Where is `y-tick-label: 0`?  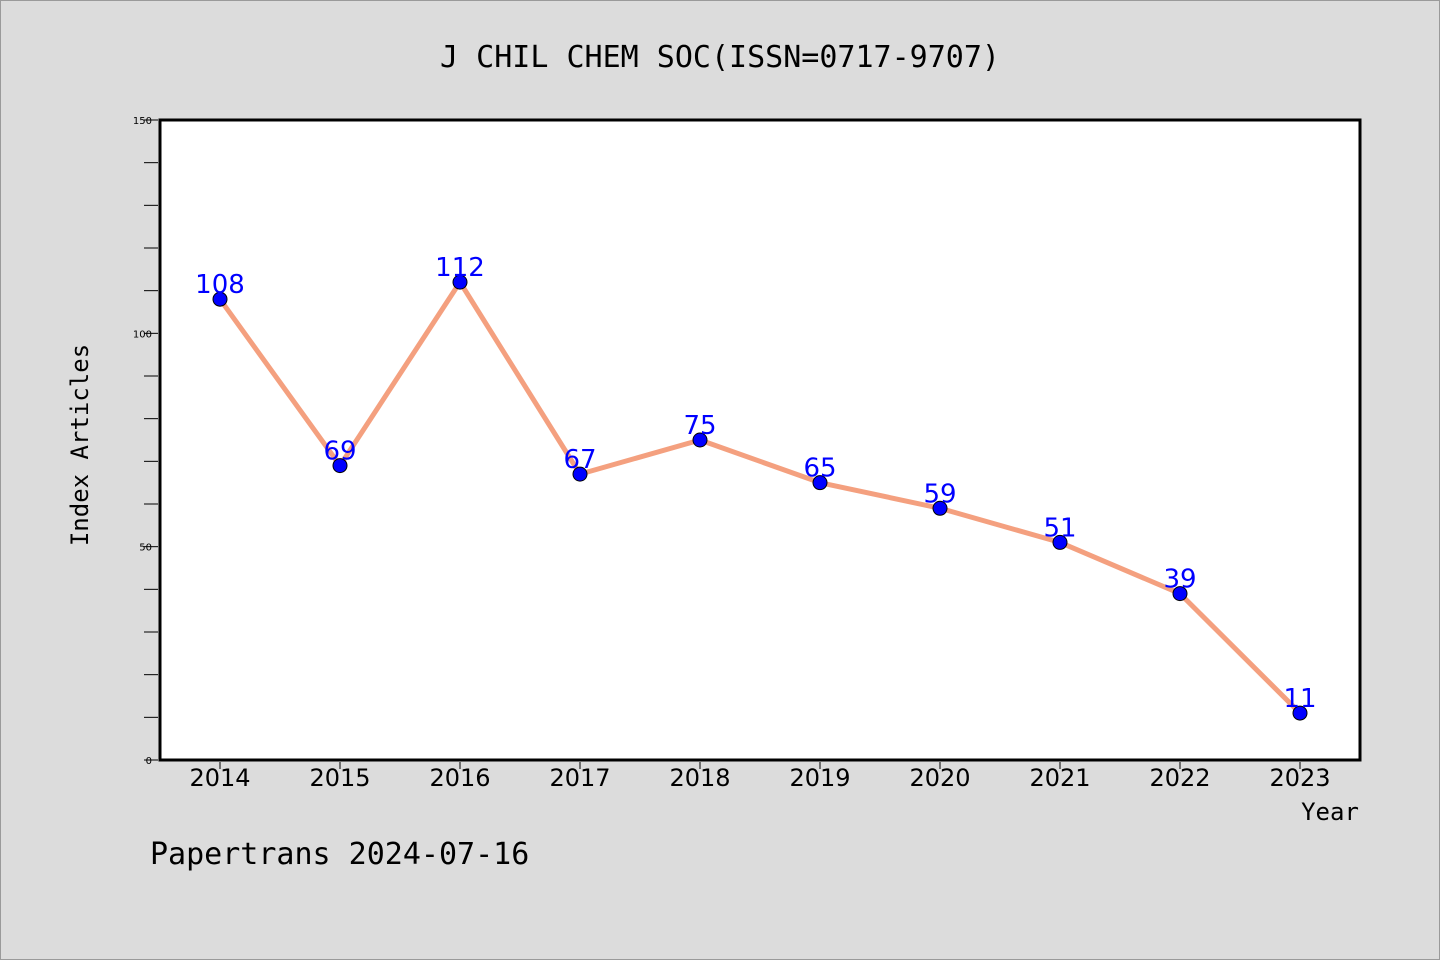
y-tick-label: 0 is located at coordinates (149, 761).